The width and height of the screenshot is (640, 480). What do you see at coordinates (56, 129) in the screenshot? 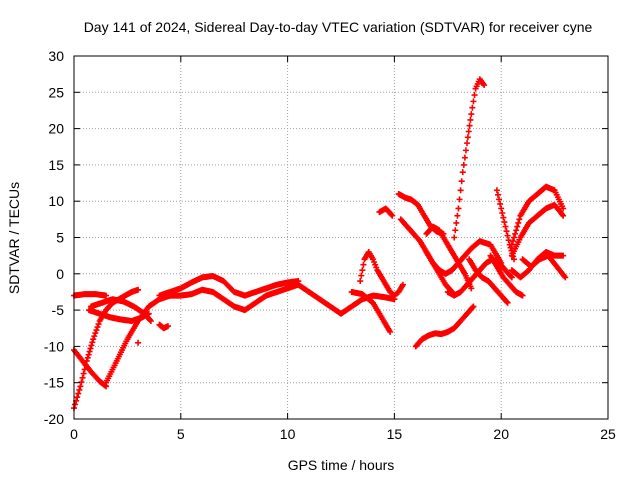
I see `y-tick-label: 20` at bounding box center [56, 129].